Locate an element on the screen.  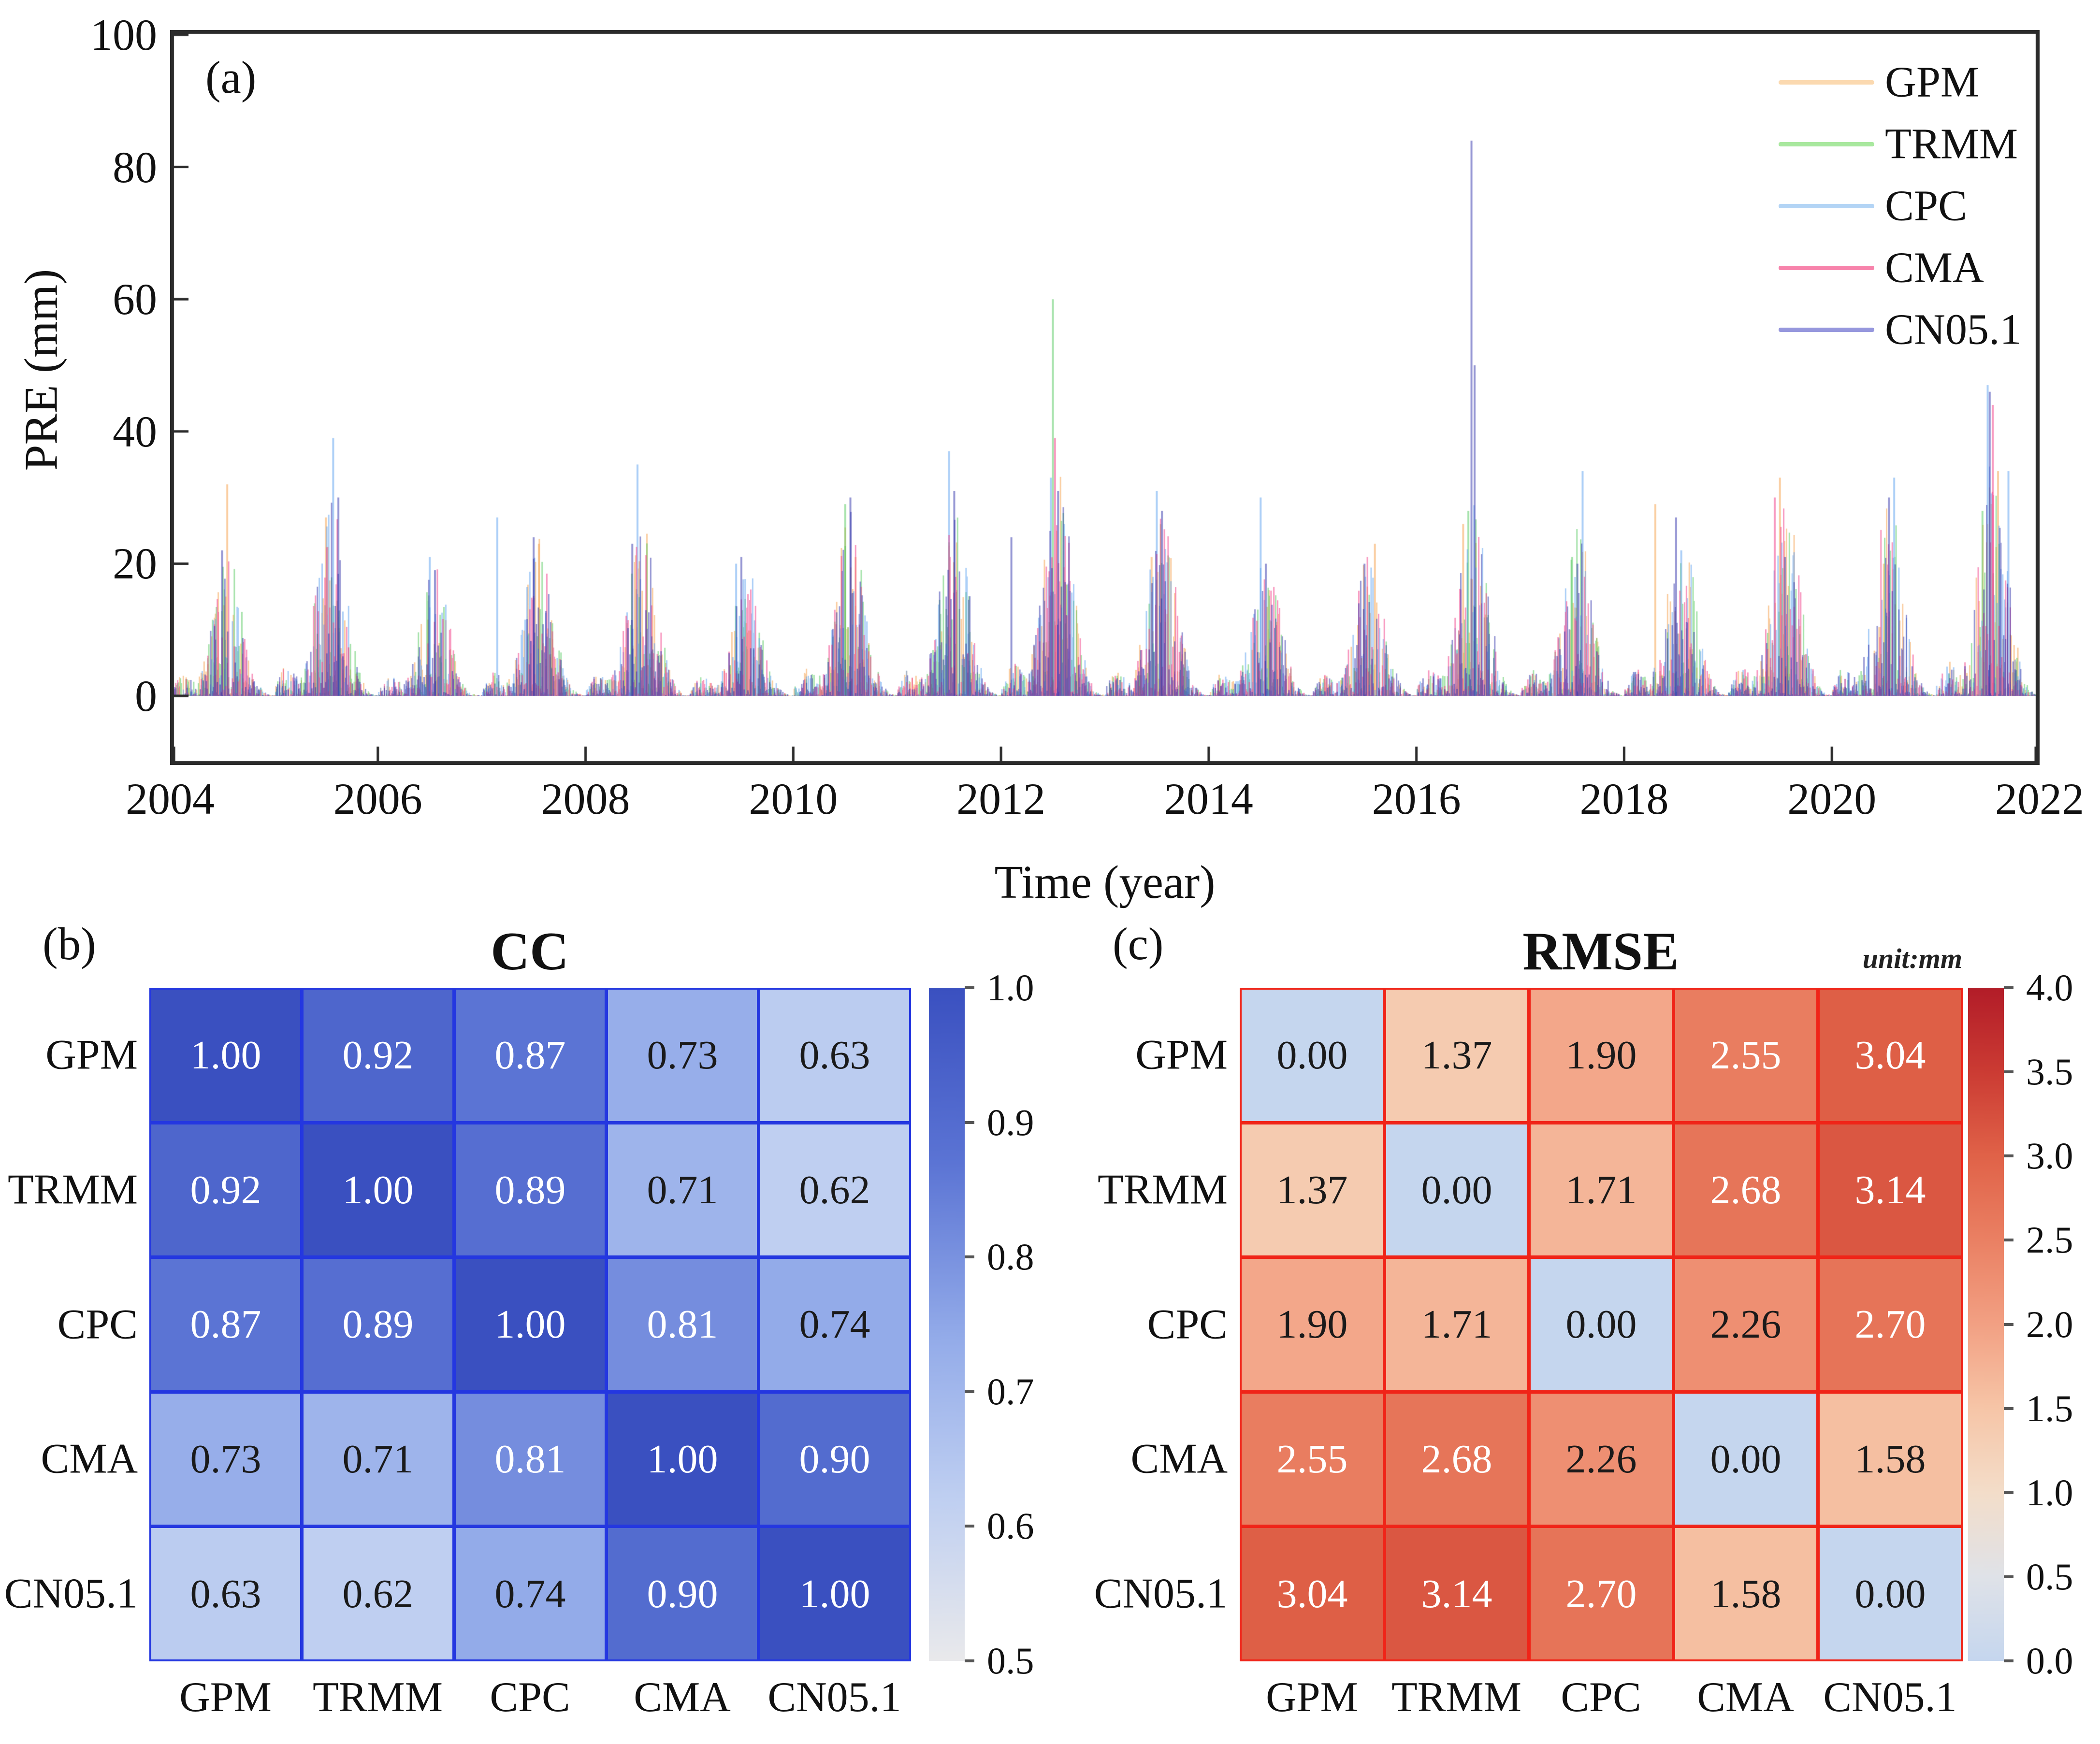
rmse-title: RMSE is located at coordinates (1601, 951).